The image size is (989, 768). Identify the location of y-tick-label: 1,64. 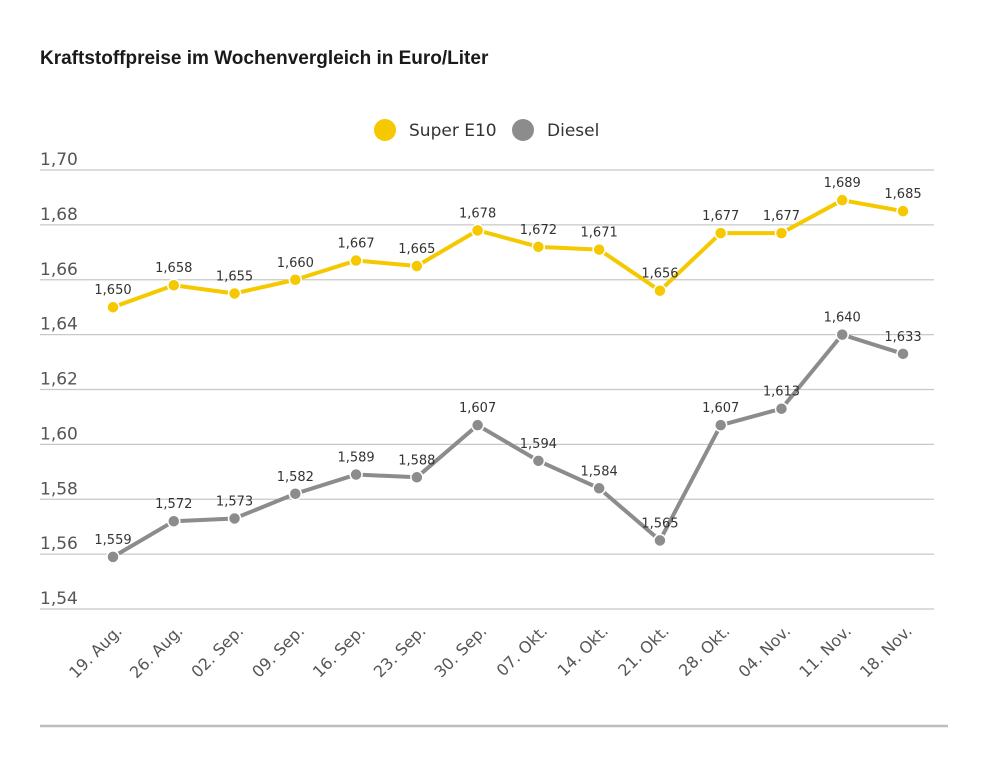
(59, 325).